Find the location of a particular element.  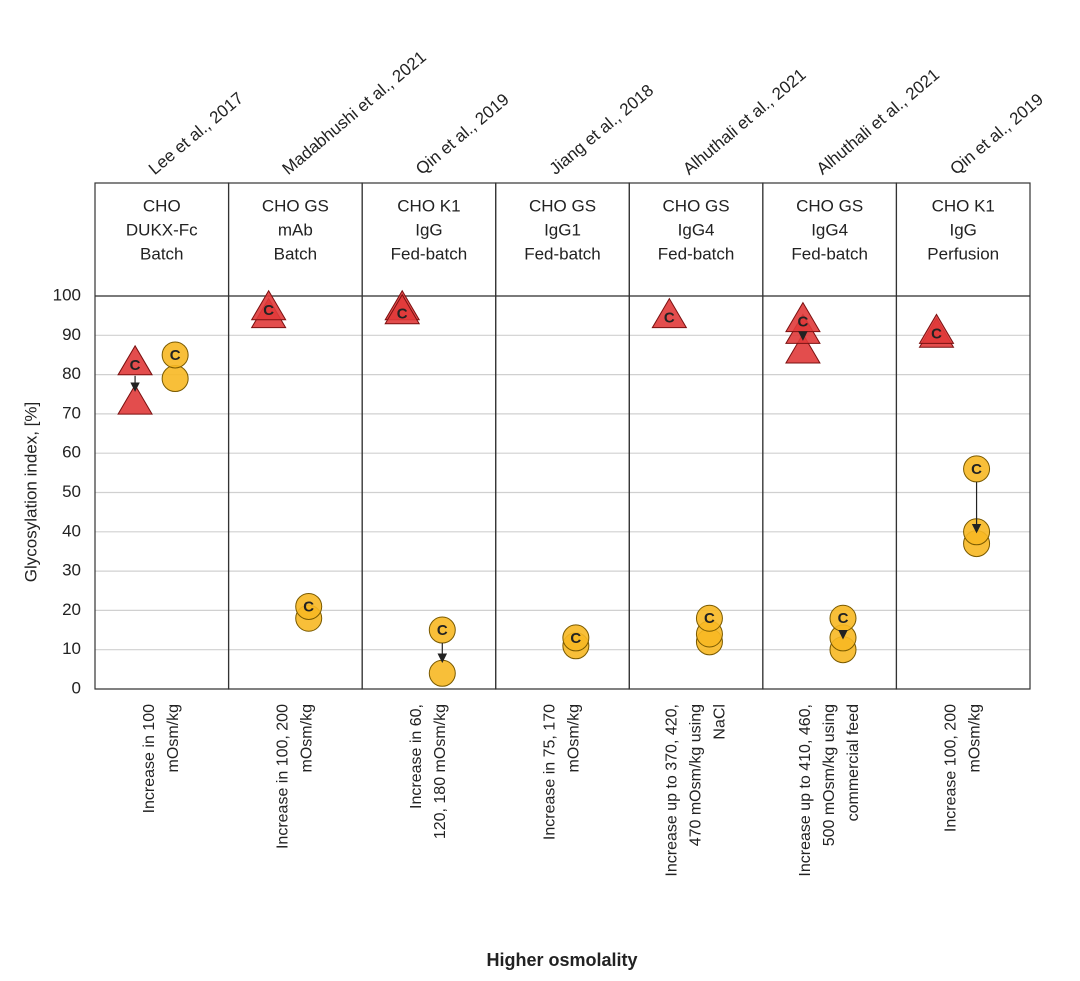

condition-label: 120, 180 mOsm/kg is located at coordinates (440, 771).